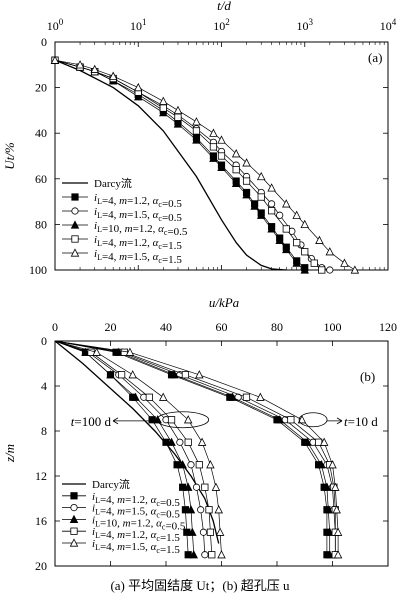  Describe the element at coordinates (375, 57) in the screenshot. I see `panel-a-label: (a)` at that location.